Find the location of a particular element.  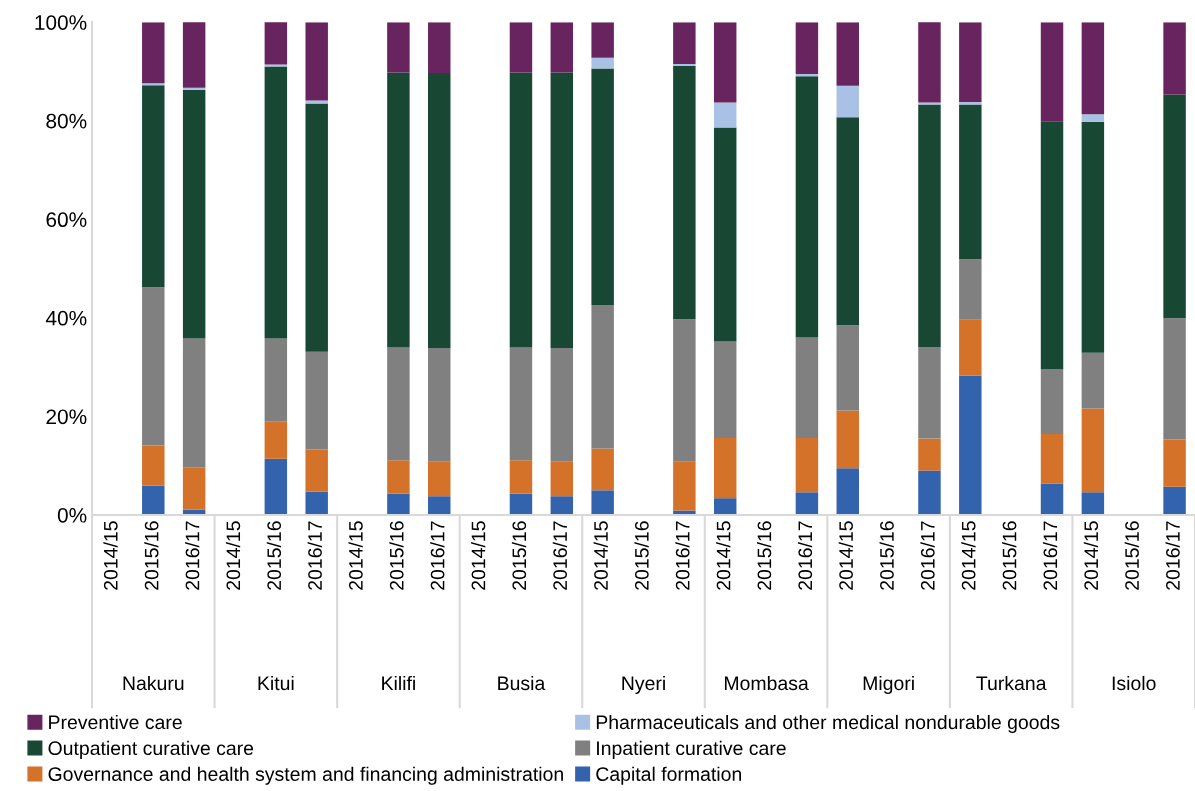

text: Turkana is located at coordinates (1011, 683).